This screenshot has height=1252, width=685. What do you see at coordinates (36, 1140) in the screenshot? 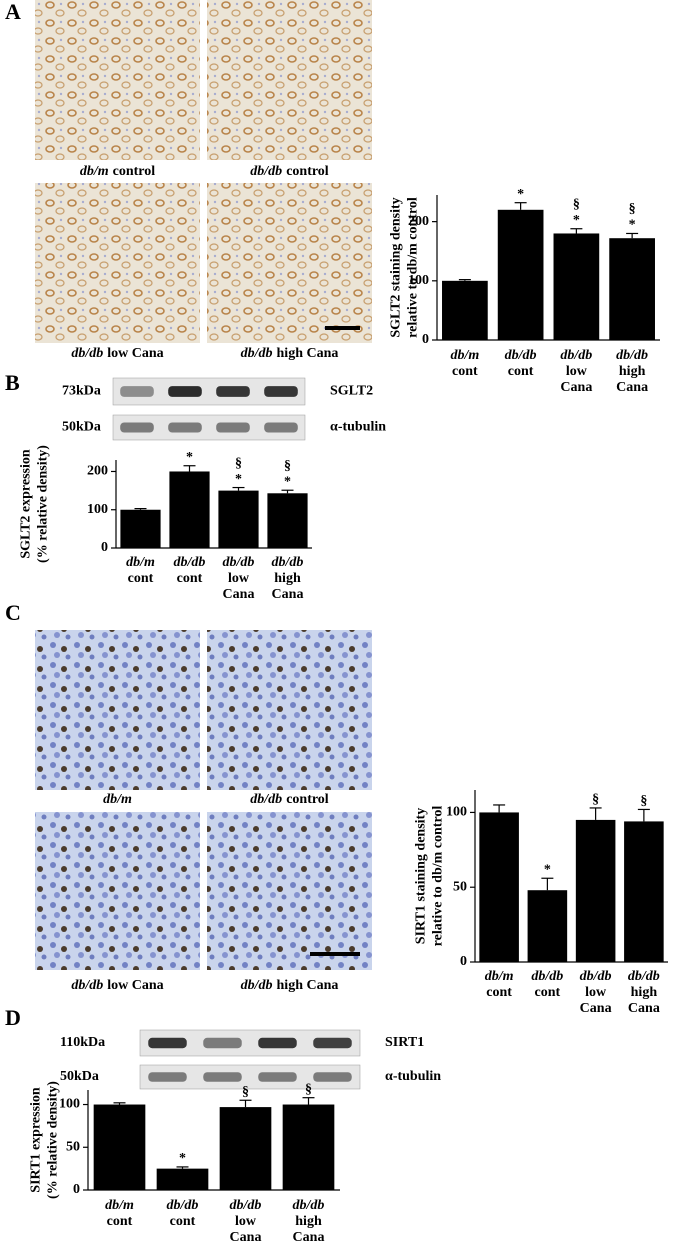
I see `y-axis-label: SIRT1 expression` at bounding box center [36, 1140].